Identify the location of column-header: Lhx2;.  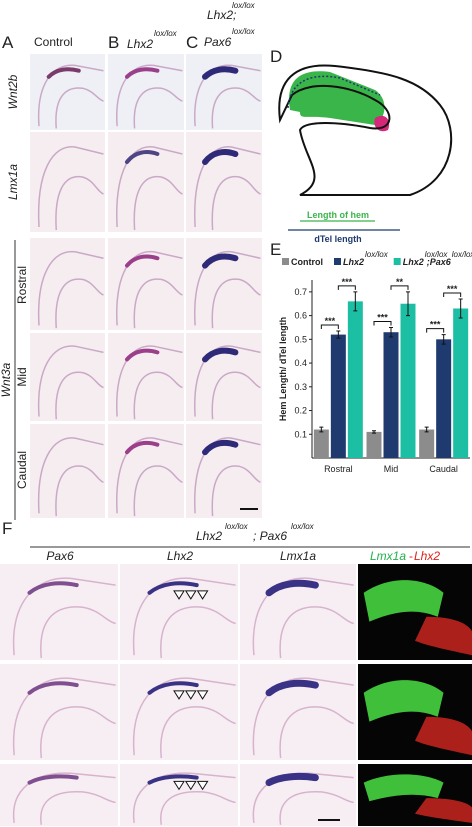
(221, 15).